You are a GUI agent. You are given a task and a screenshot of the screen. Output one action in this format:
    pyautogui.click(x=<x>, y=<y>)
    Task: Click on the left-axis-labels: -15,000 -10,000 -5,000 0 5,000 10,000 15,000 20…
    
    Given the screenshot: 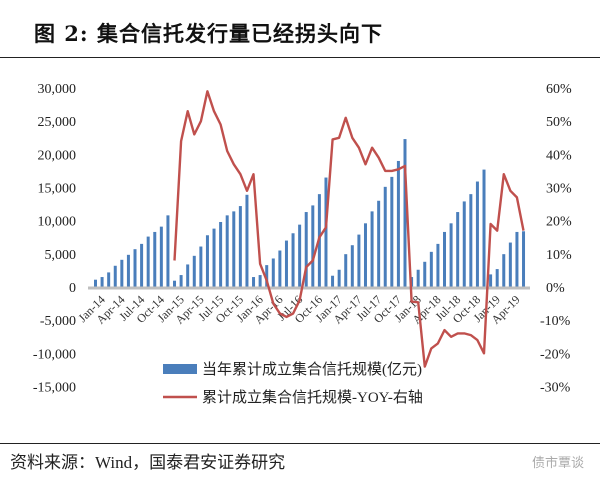 What is the action you would take?
    pyautogui.click(x=54, y=239)
    